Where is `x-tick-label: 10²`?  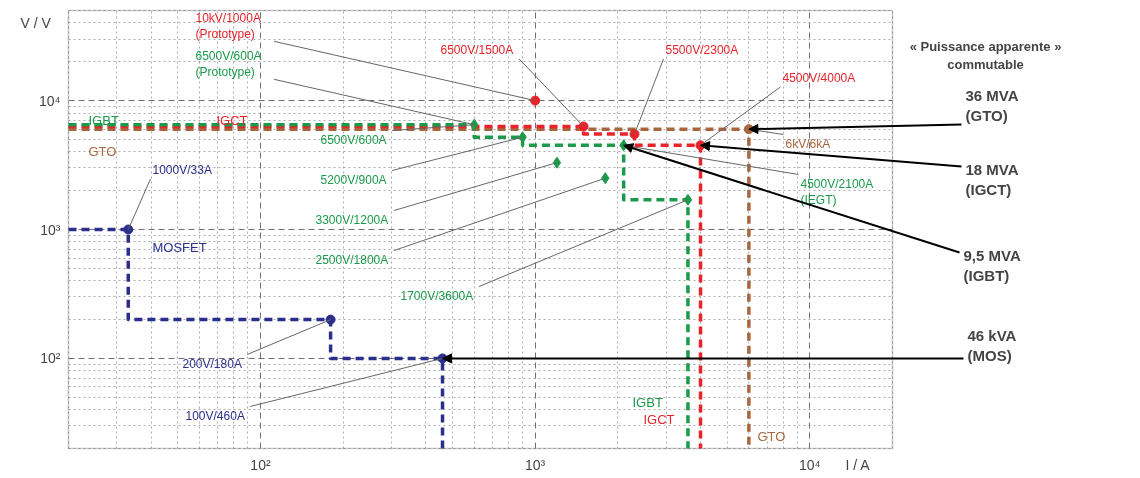 x-tick-label: 10² is located at coordinates (260, 464).